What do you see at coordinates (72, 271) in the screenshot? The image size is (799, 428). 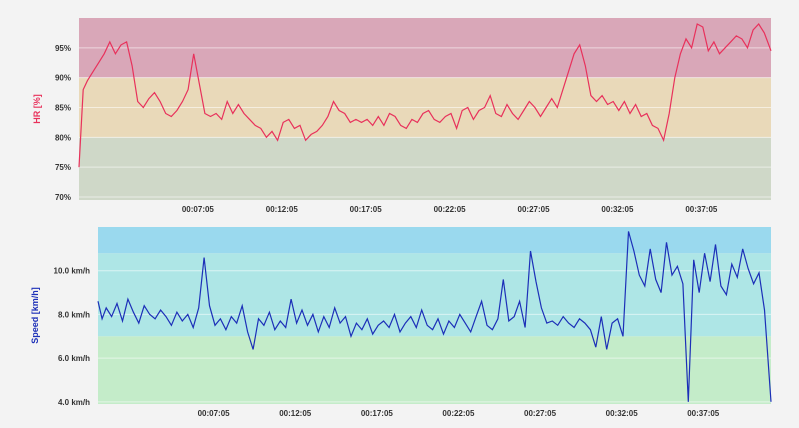 I see `y-tick-label: 10.0 km/h` at bounding box center [72, 271].